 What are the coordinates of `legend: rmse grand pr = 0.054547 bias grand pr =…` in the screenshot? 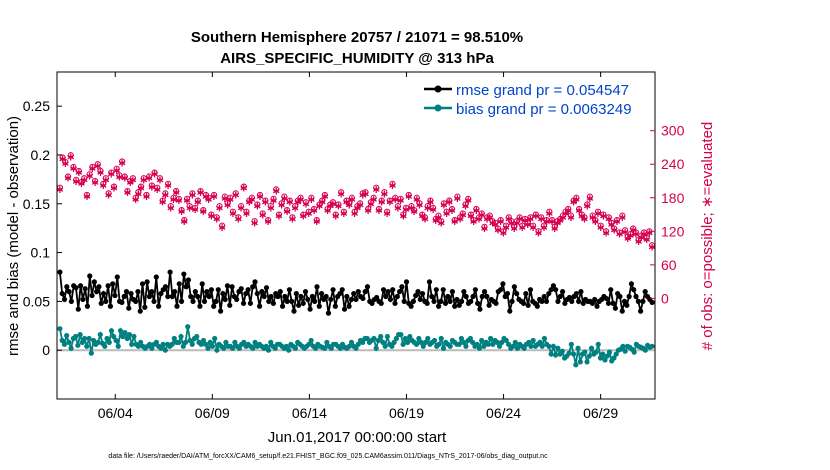 It's located at (528, 100).